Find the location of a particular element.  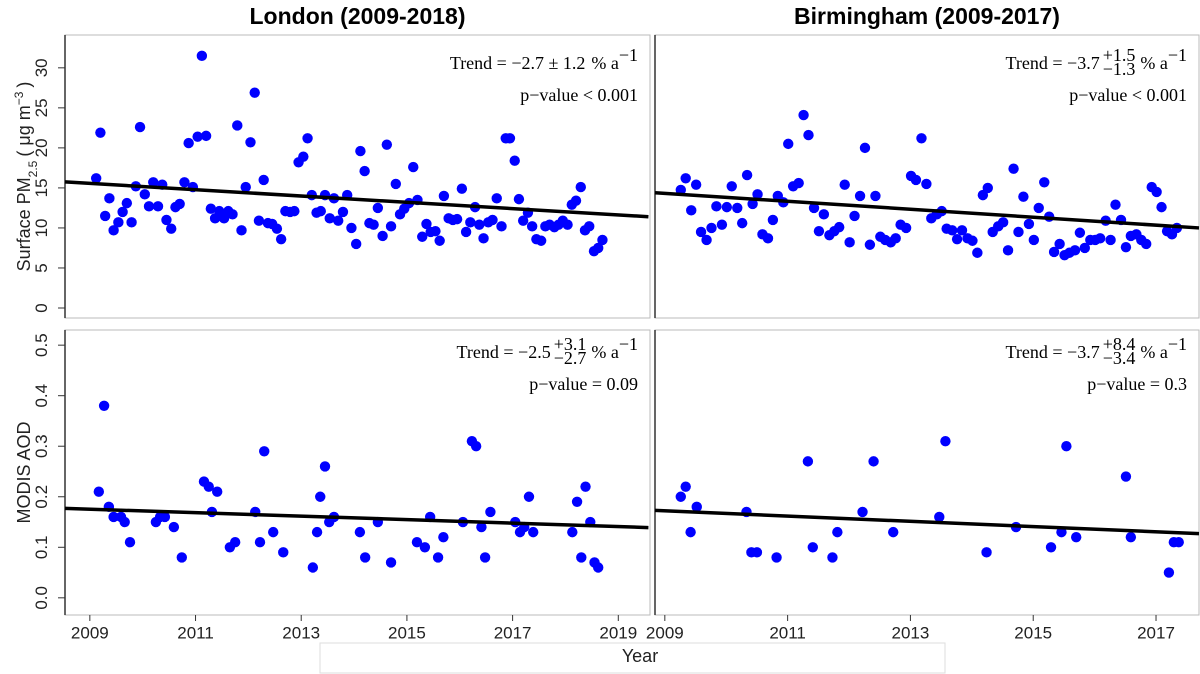

trend-lower-error: −1.3 is located at coordinates (1119, 69).